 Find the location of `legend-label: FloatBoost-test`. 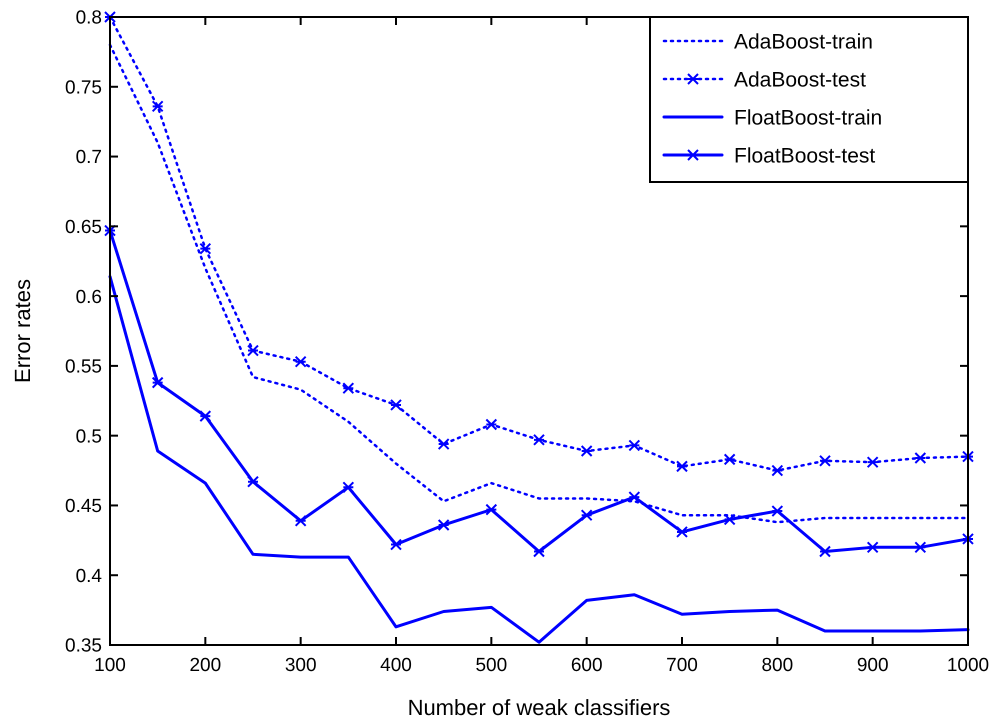

legend-label: FloatBoost-test is located at coordinates (805, 156).